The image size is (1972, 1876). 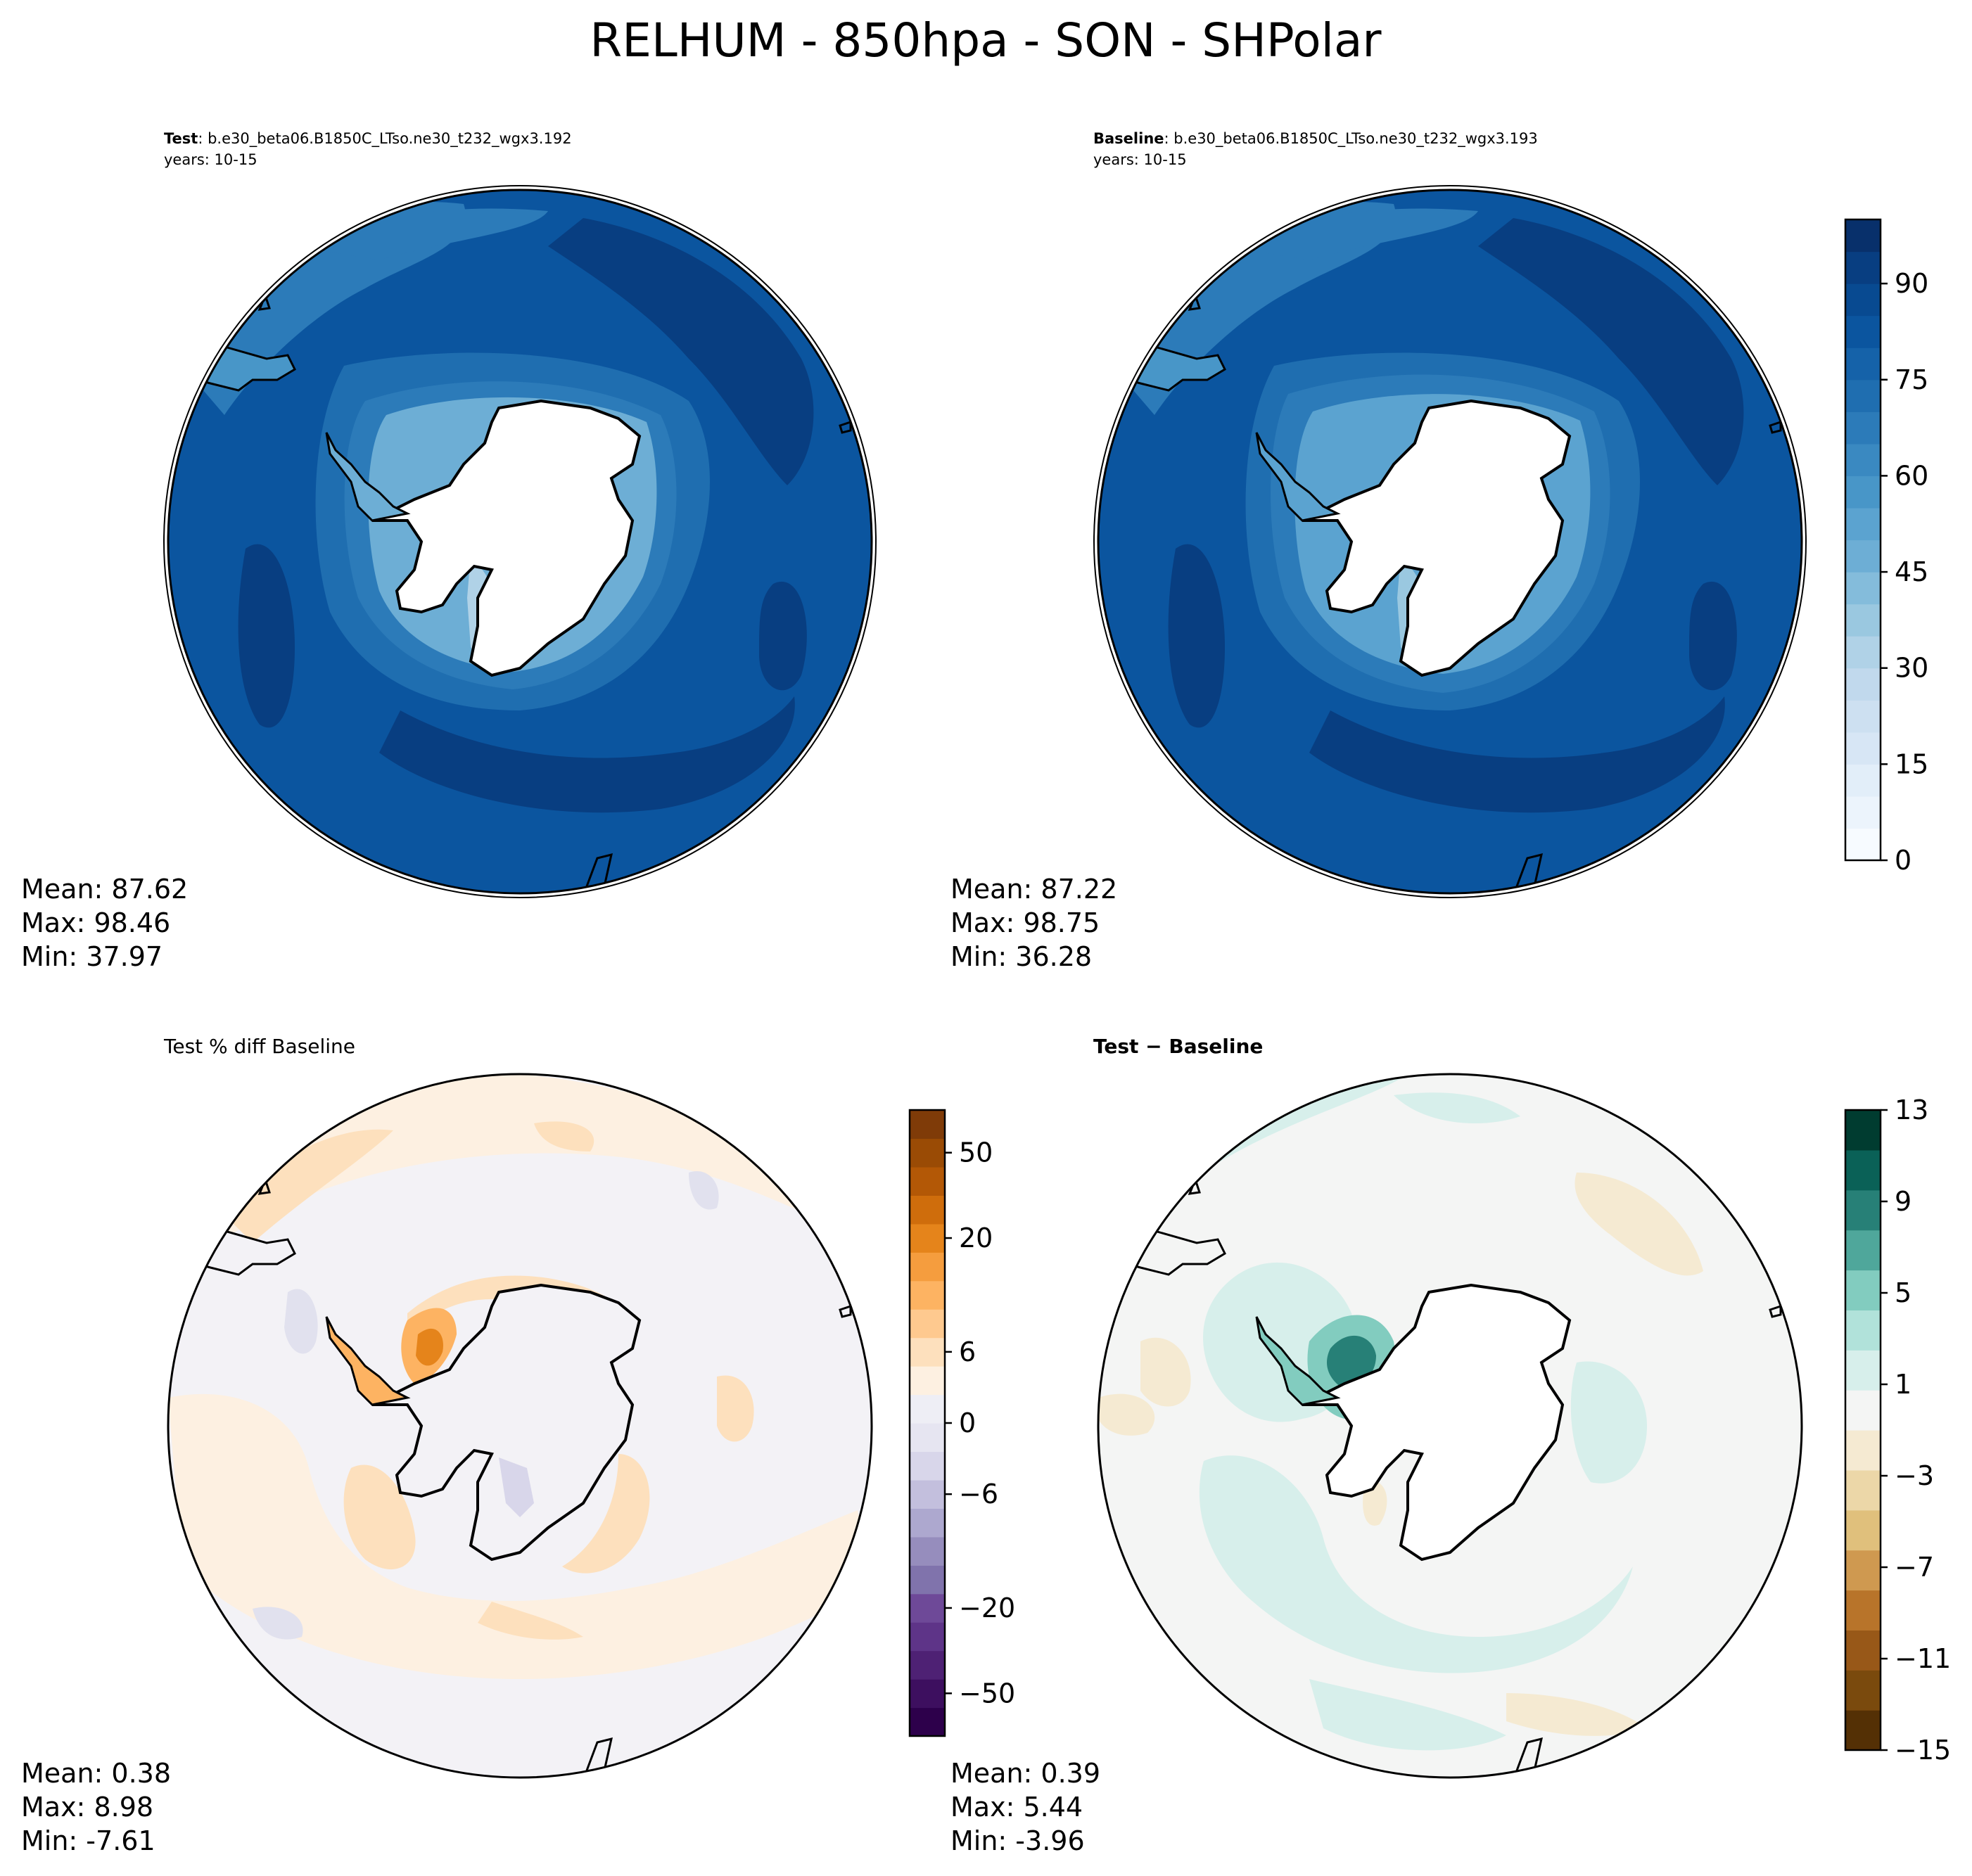 I want to click on colorbar-diff-tick-label: 5, so click(x=1903, y=1292).